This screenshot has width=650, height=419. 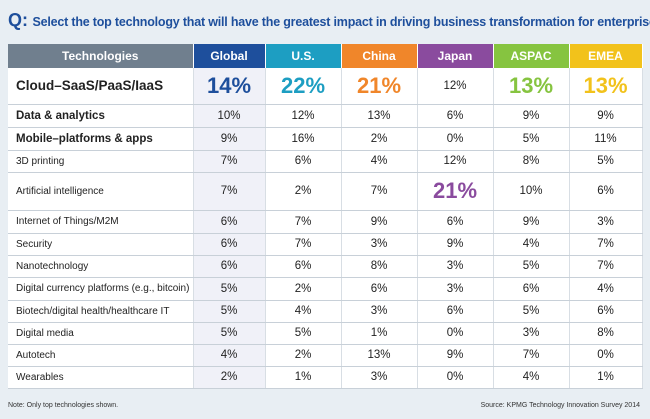 What do you see at coordinates (303, 56) in the screenshot?
I see `column-header-u-s: U.S.` at bounding box center [303, 56].